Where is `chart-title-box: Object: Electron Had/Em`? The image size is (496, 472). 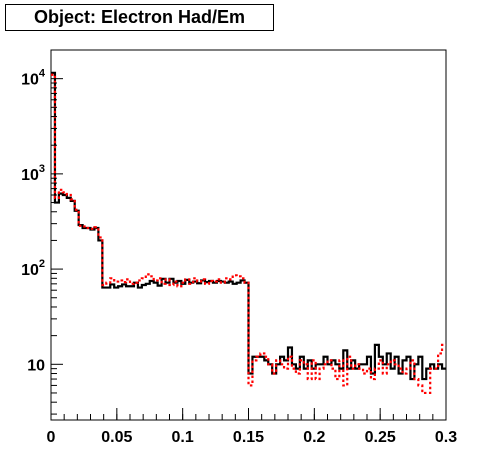
chart-title-box: Object: Electron Had/Em is located at coordinates (139, 17).